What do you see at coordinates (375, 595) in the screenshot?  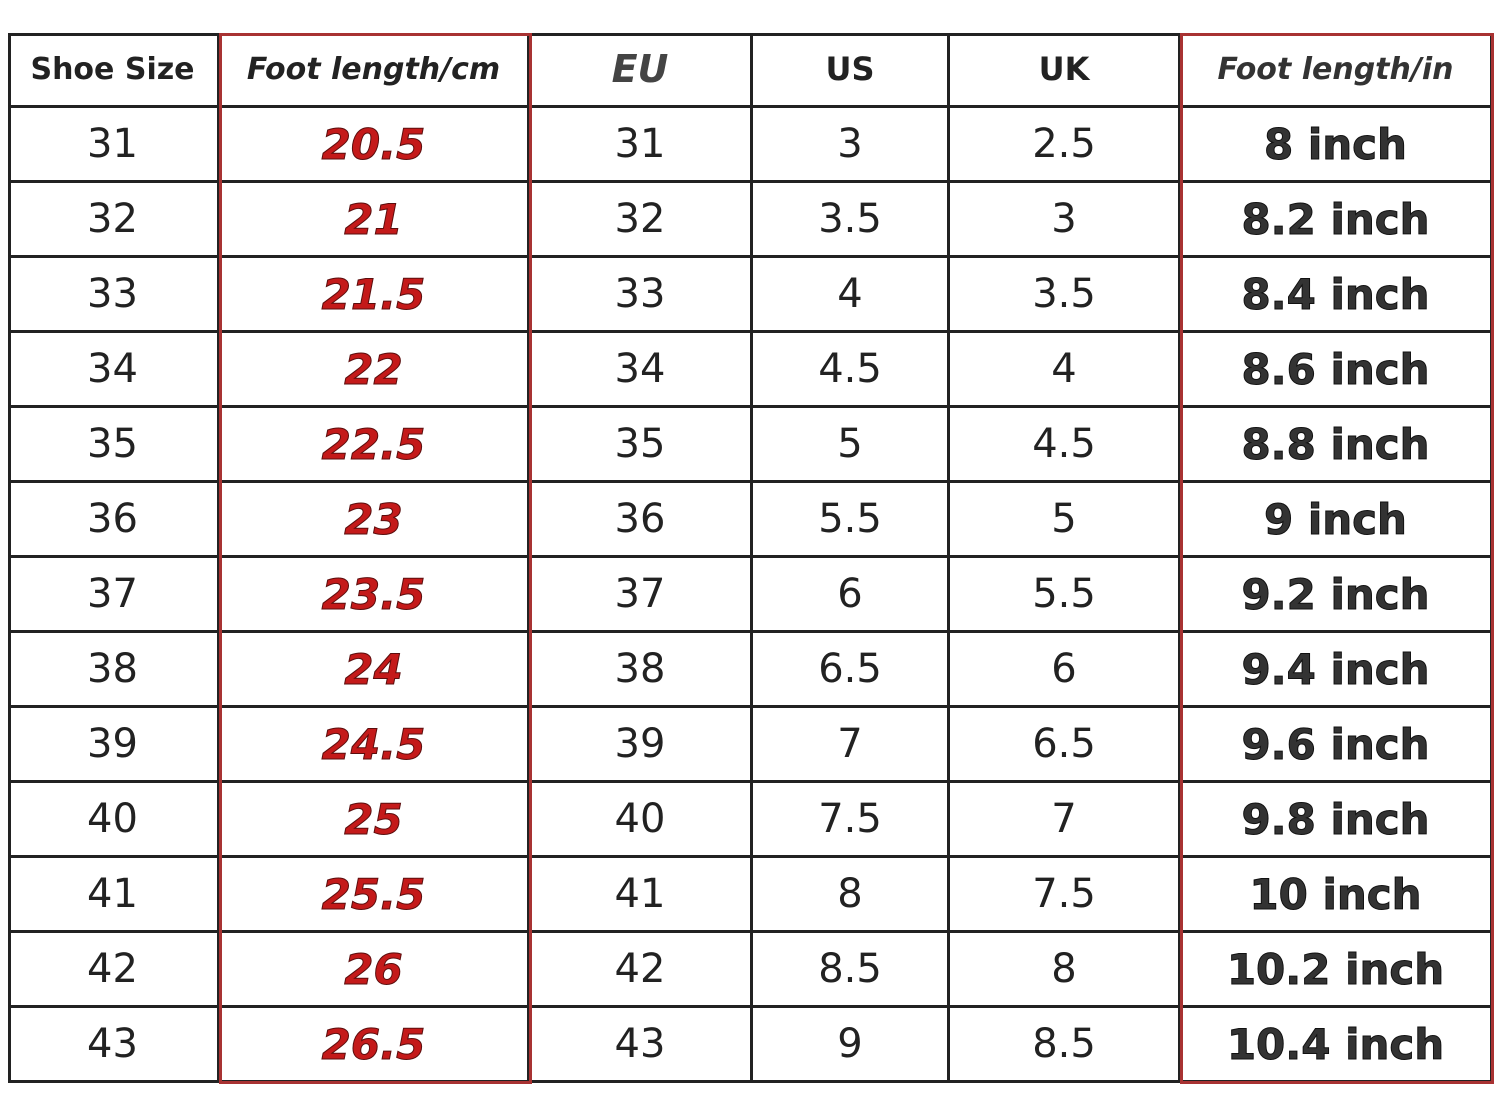 I see `table-cell: 23.5` at bounding box center [375, 595].